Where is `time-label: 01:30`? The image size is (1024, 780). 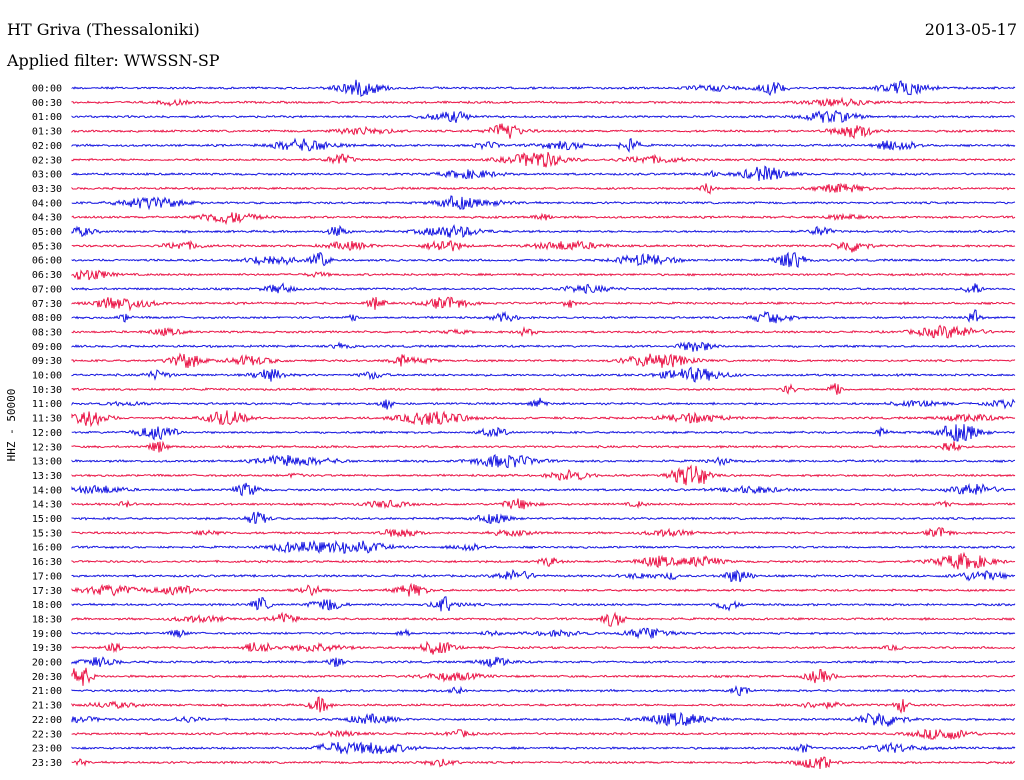 time-label: 01:30 is located at coordinates (47, 132).